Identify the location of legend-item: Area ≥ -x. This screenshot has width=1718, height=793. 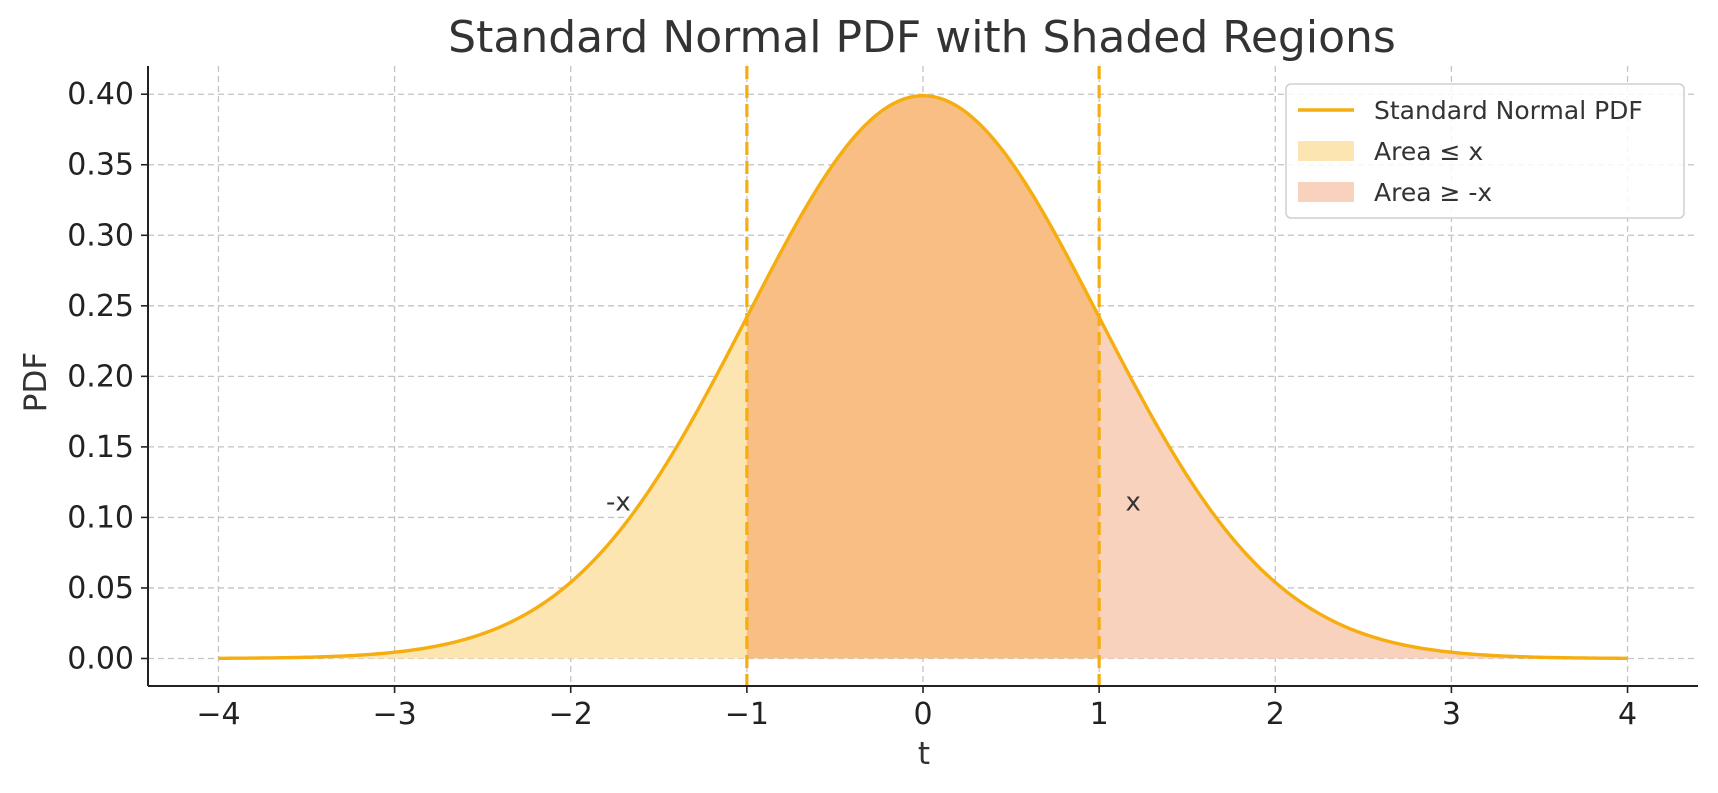
(1395, 192).